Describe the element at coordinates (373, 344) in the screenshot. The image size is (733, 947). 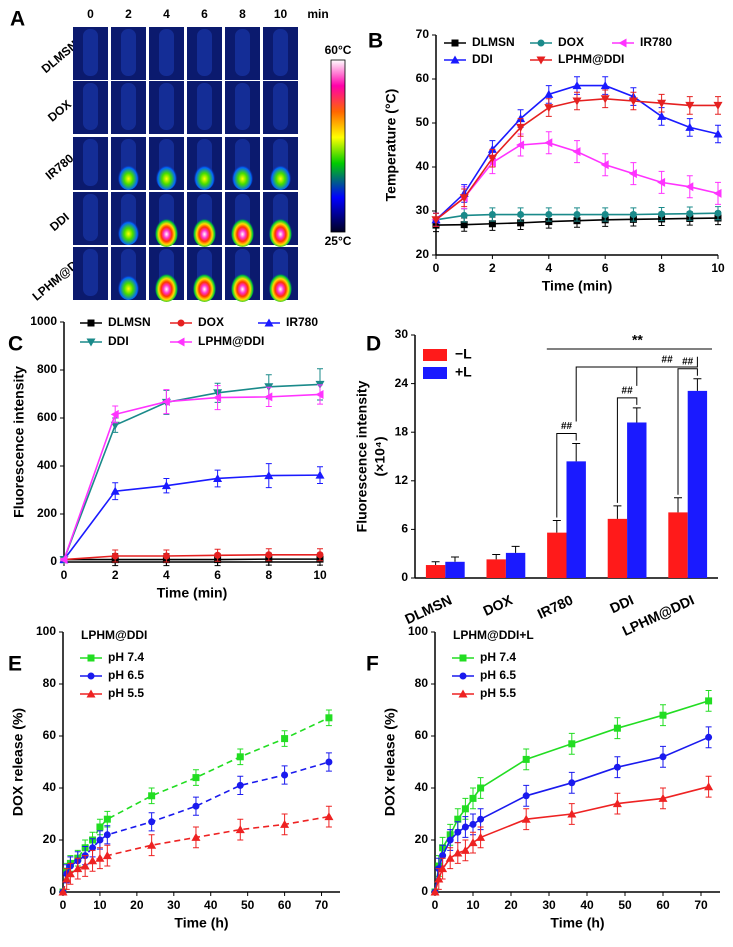
I see `panel-label: D` at that location.